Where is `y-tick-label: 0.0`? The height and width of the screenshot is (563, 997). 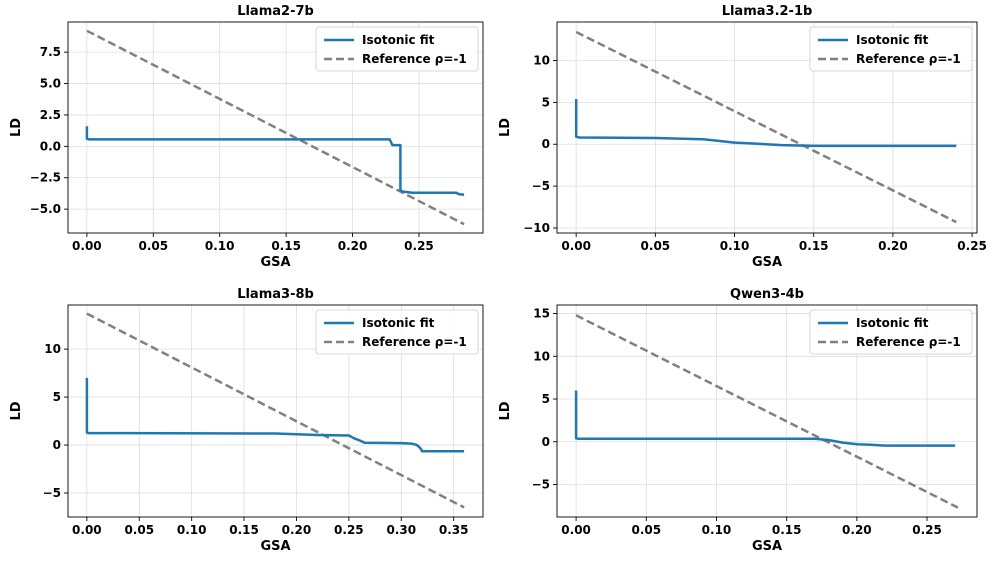 y-tick-label: 0.0 is located at coordinates (50, 146).